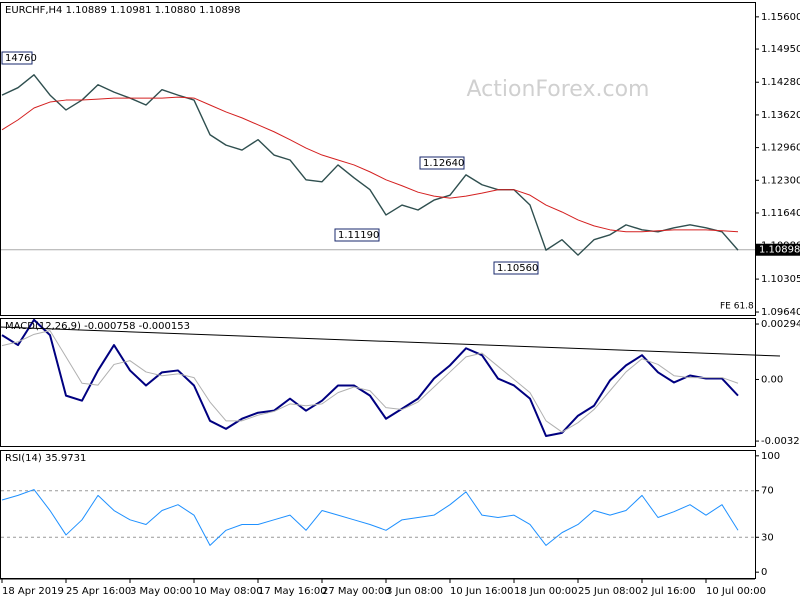 The image size is (800, 600). What do you see at coordinates (98, 591) in the screenshot?
I see `x-tick-label: 25 Apr 16:00` at bounding box center [98, 591].